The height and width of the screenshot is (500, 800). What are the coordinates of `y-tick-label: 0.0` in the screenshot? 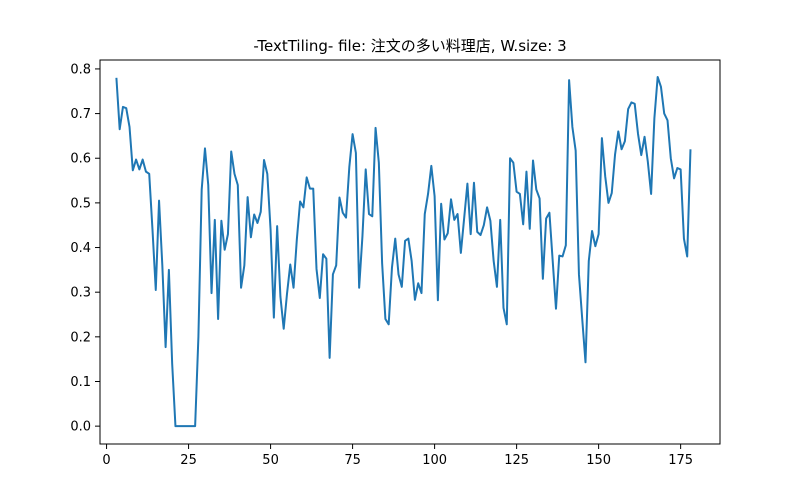 It's located at (80, 427).